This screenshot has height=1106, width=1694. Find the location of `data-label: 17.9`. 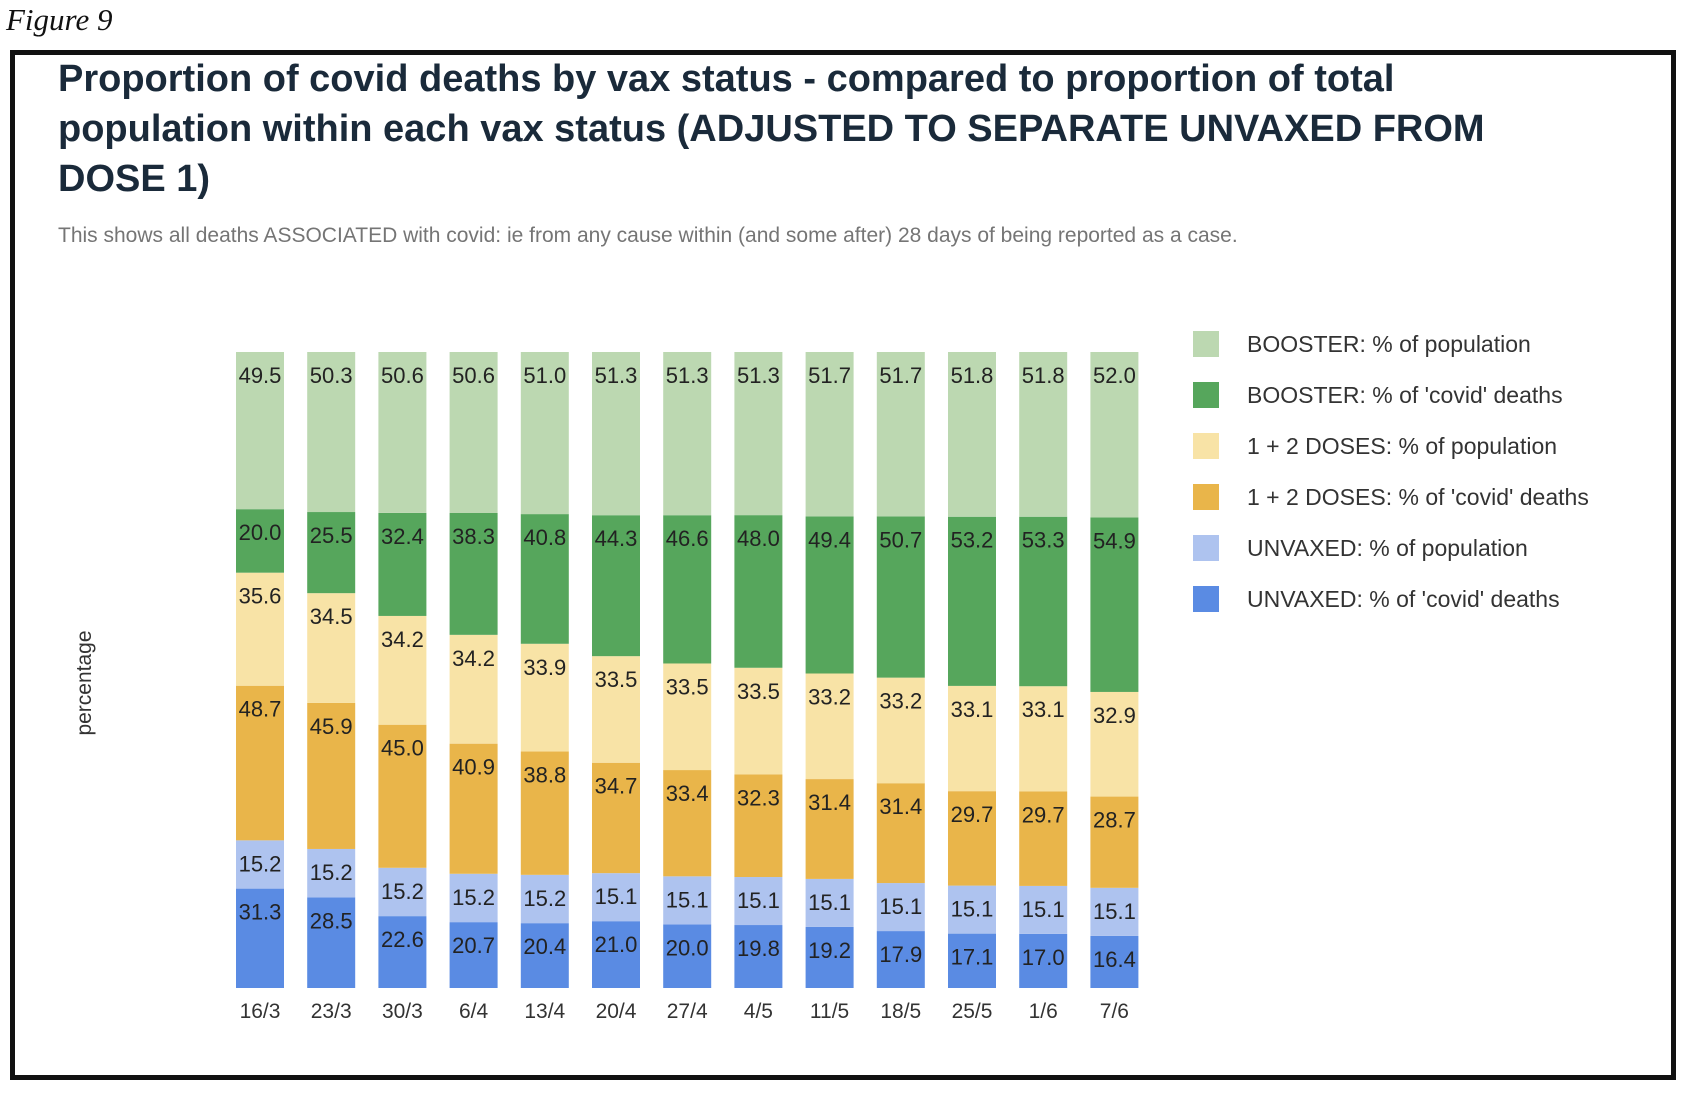

data-label: 17.9 is located at coordinates (900, 954).